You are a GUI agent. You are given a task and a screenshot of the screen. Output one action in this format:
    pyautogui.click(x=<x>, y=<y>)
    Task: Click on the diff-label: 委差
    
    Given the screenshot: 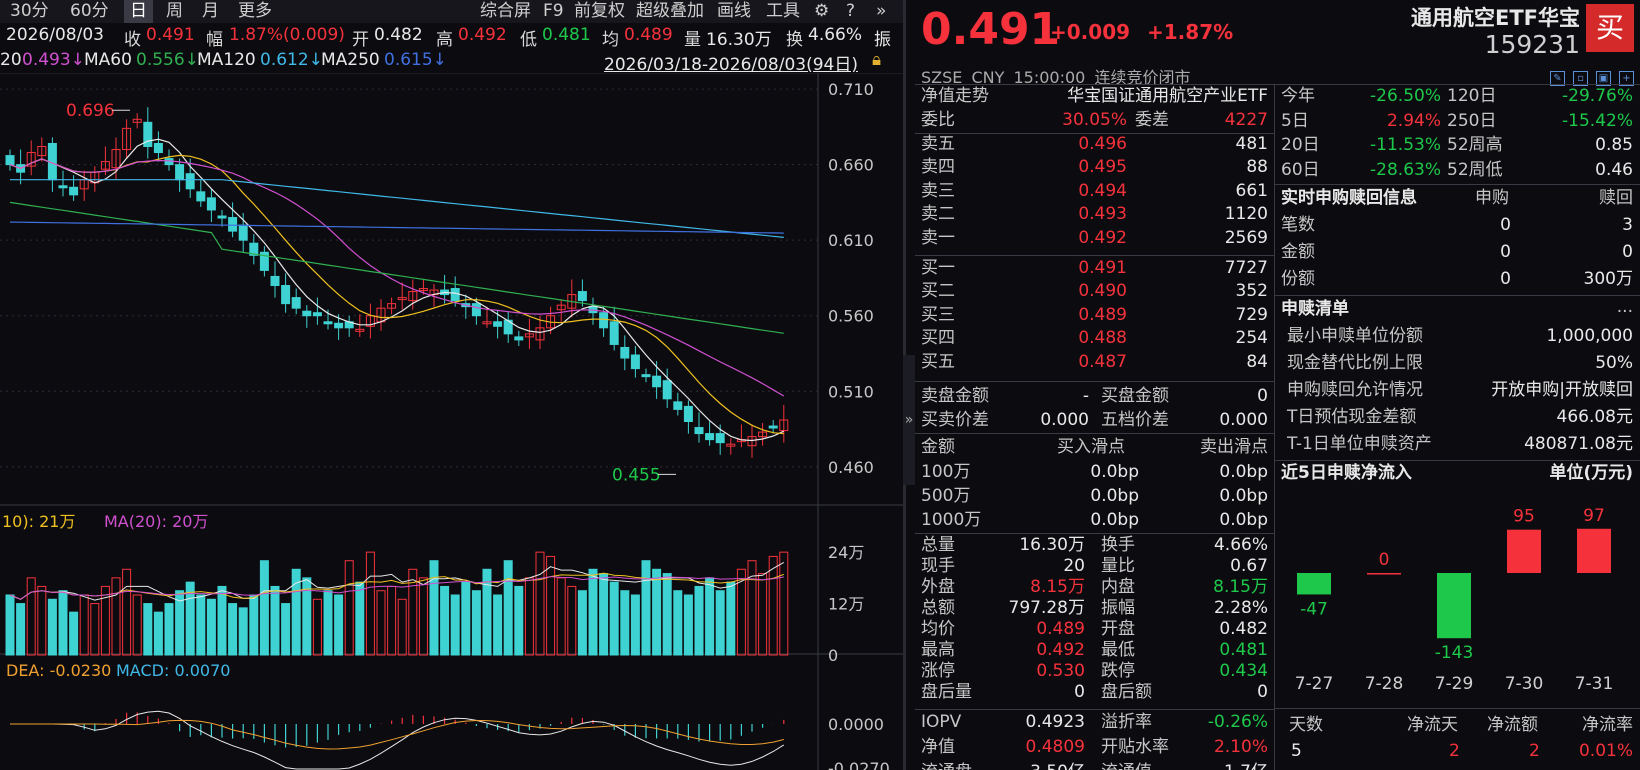 What is the action you would take?
    pyautogui.click(x=1152, y=120)
    